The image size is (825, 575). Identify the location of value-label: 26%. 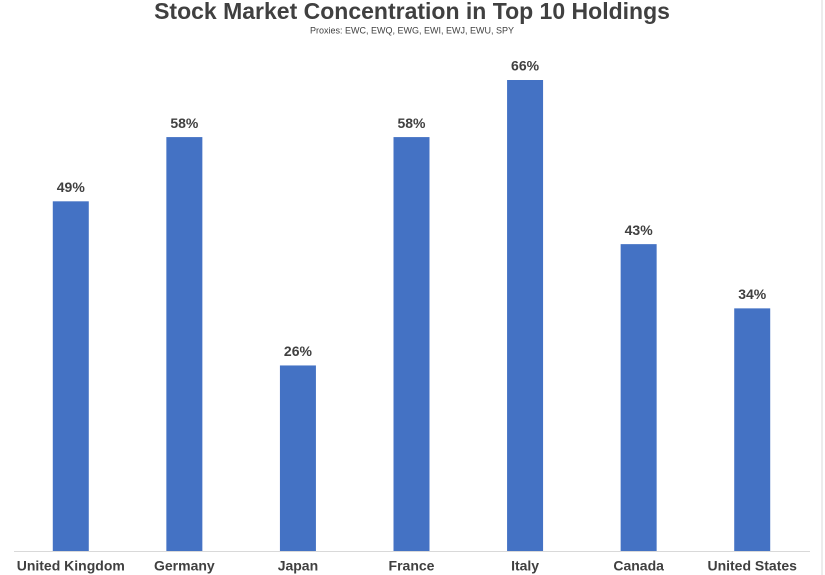
(298, 351).